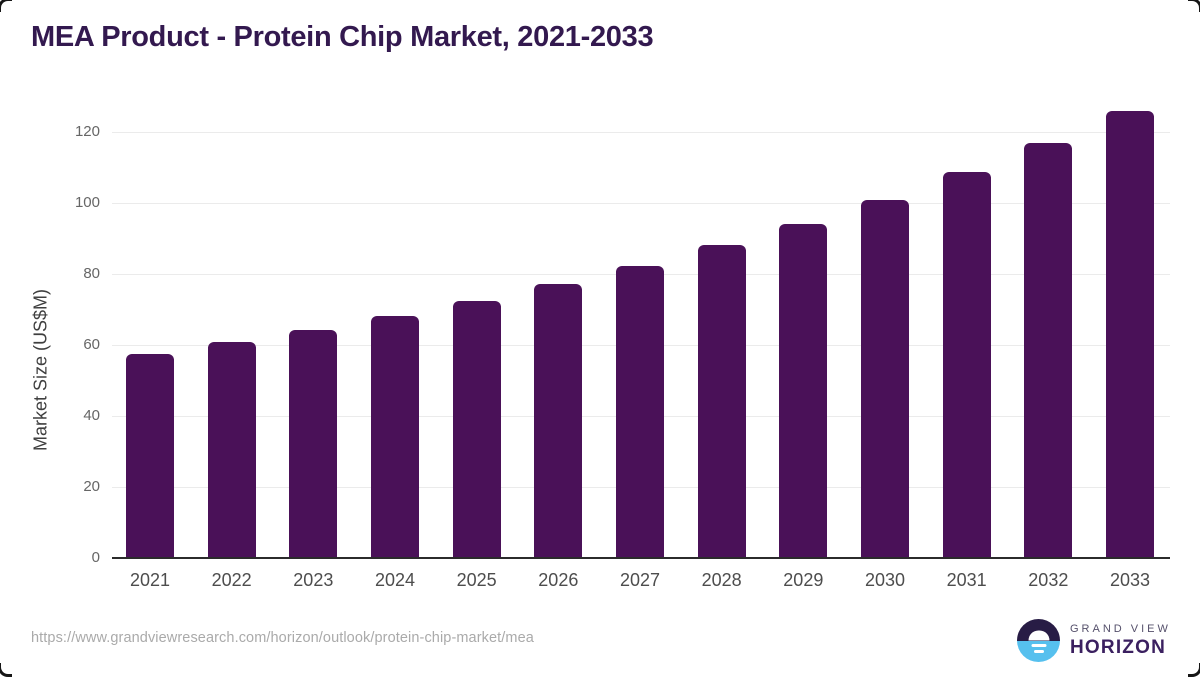 The height and width of the screenshot is (677, 1200). Describe the element at coordinates (721, 580) in the screenshot. I see `x-tick-label-2028: 2028` at that location.